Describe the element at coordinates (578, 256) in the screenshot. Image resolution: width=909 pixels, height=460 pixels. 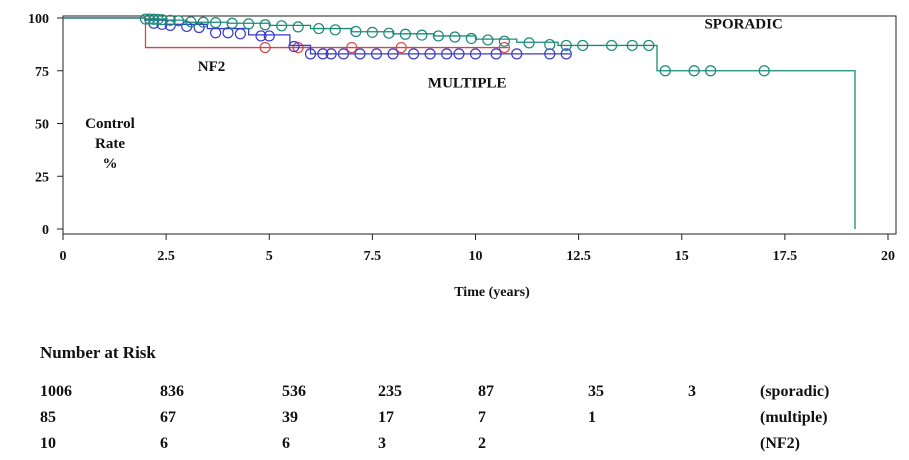
I see `x-tick-label: 12.5` at that location.